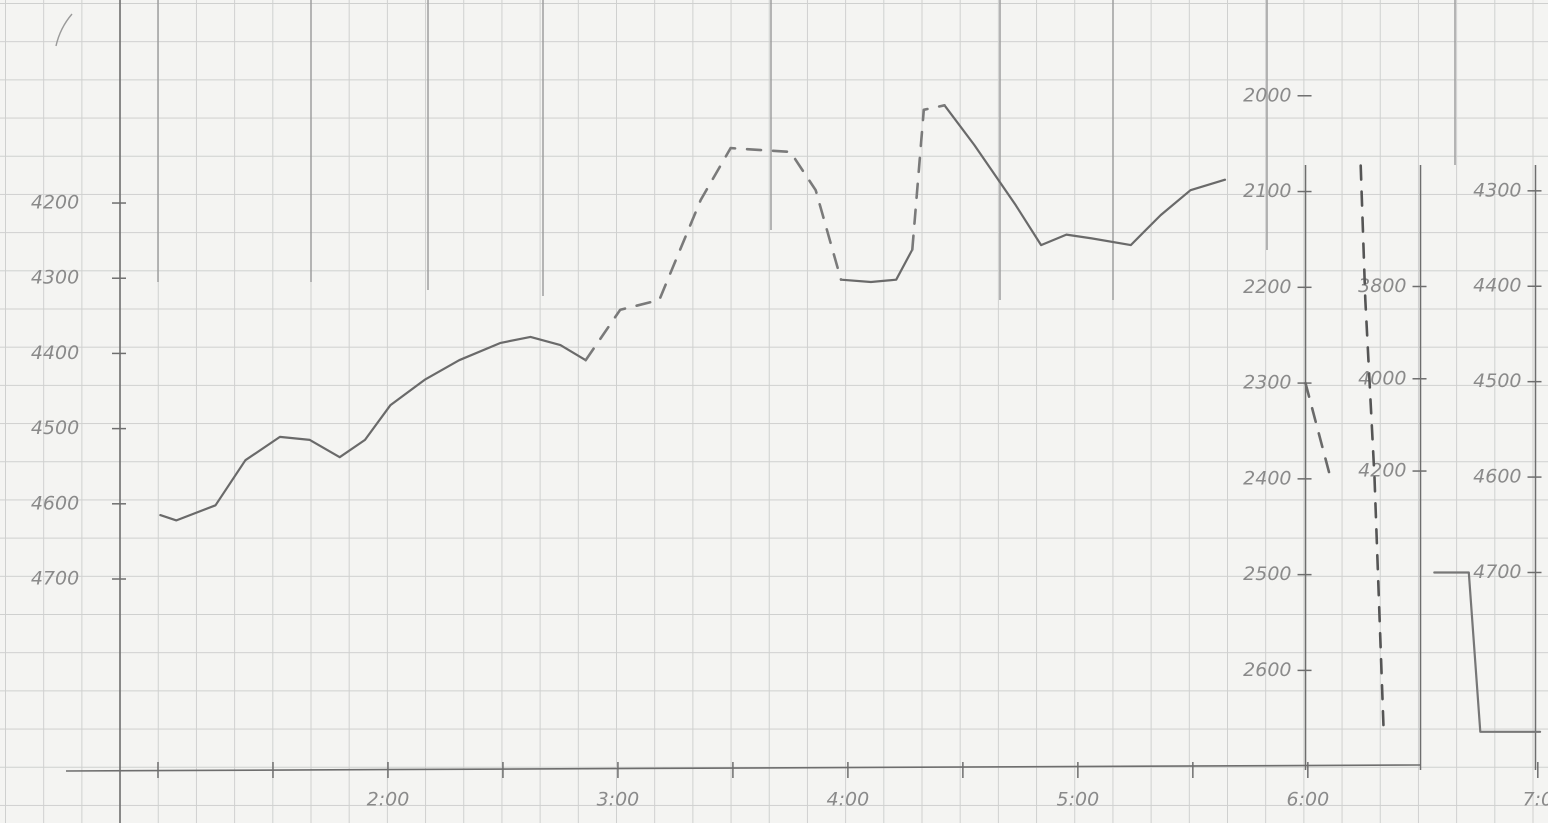 The image size is (1548, 823). Describe the element at coordinates (1267, 670) in the screenshot. I see `y-tick-label: 2600` at that location.